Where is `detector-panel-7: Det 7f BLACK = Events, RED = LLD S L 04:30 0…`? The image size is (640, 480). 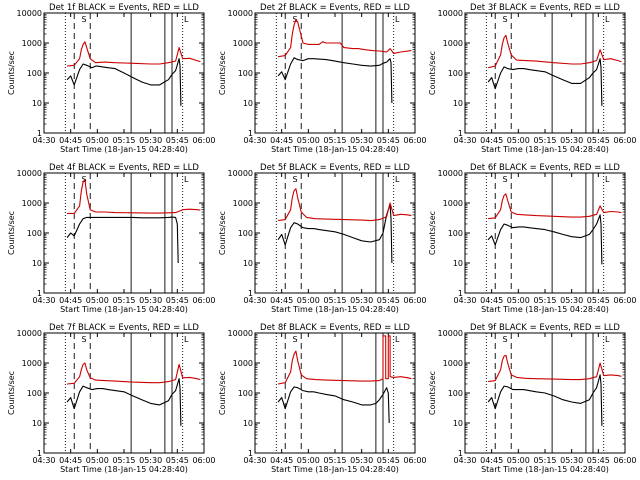
detector-panel-7: Det 7f BLACK = Events, RED = LLD S L 04:30 0… is located at coordinates (111, 398).